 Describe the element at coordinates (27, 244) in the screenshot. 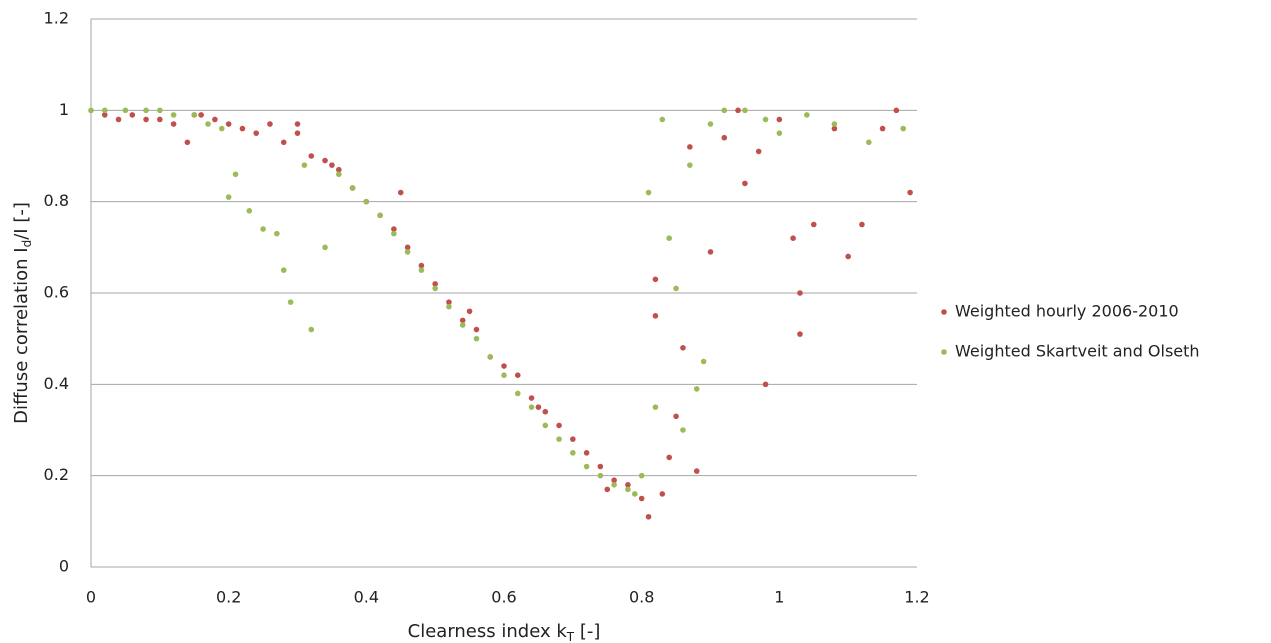

I see `y-axis-title-part: d` at that location.